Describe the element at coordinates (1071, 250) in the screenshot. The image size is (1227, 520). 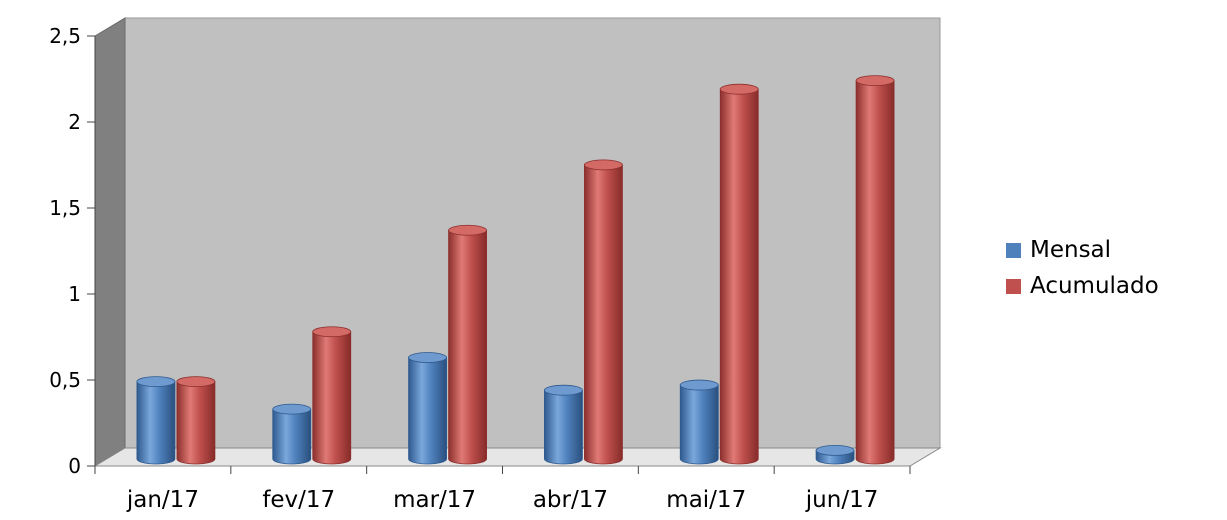
I see `legend-label-mensal: Mensal` at that location.